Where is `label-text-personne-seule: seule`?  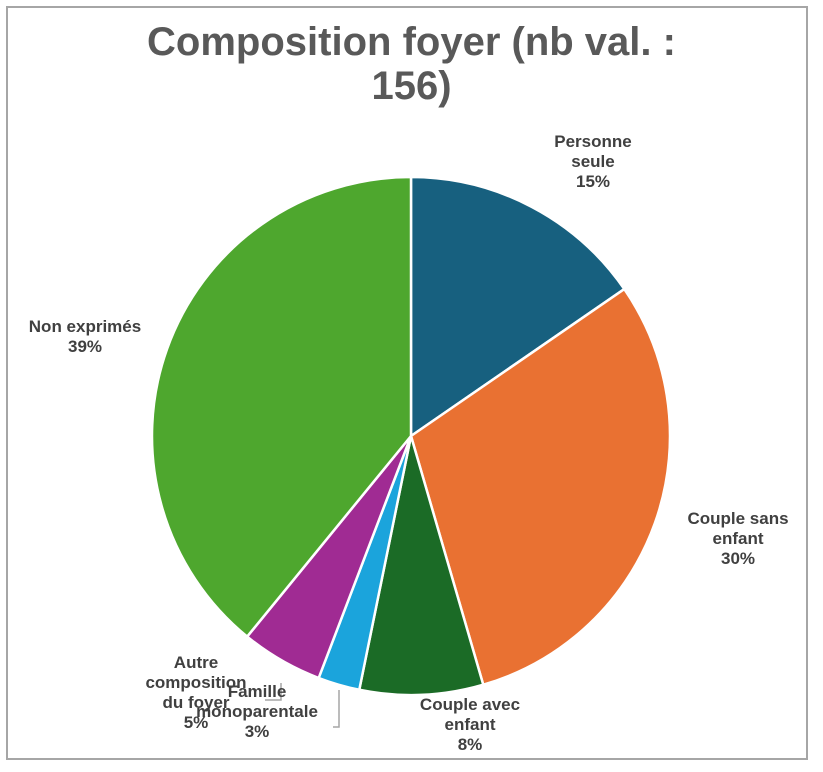 label-text-personne-seule: seule is located at coordinates (592, 161).